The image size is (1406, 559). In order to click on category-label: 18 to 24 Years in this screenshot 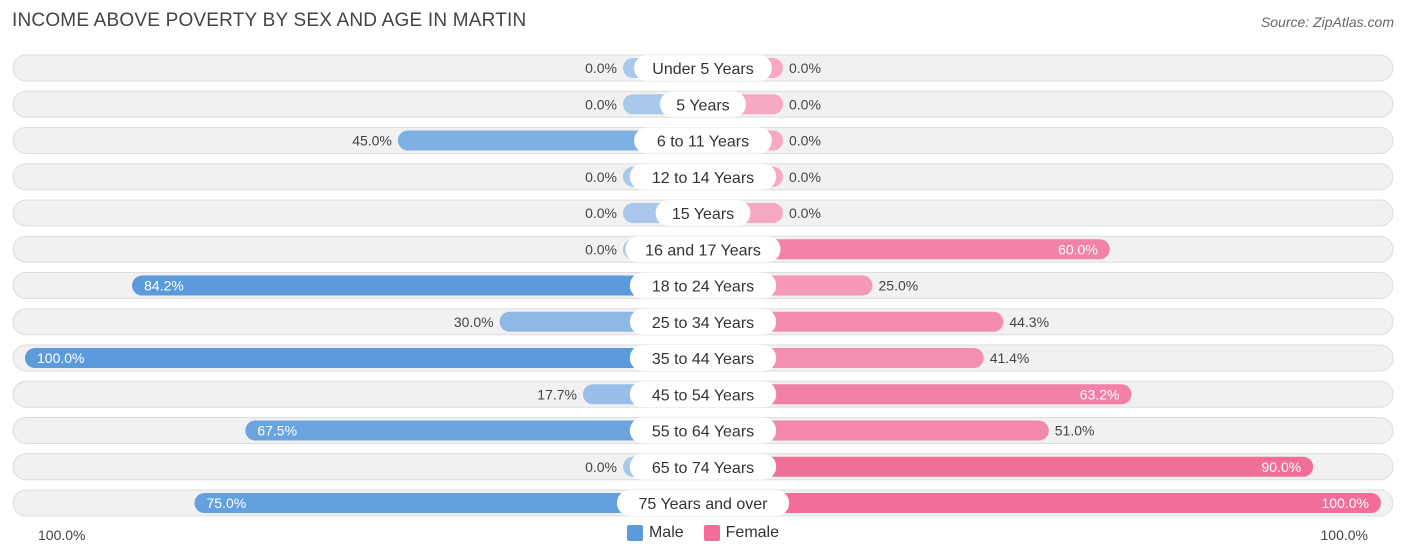, I will do `click(703, 287)`.